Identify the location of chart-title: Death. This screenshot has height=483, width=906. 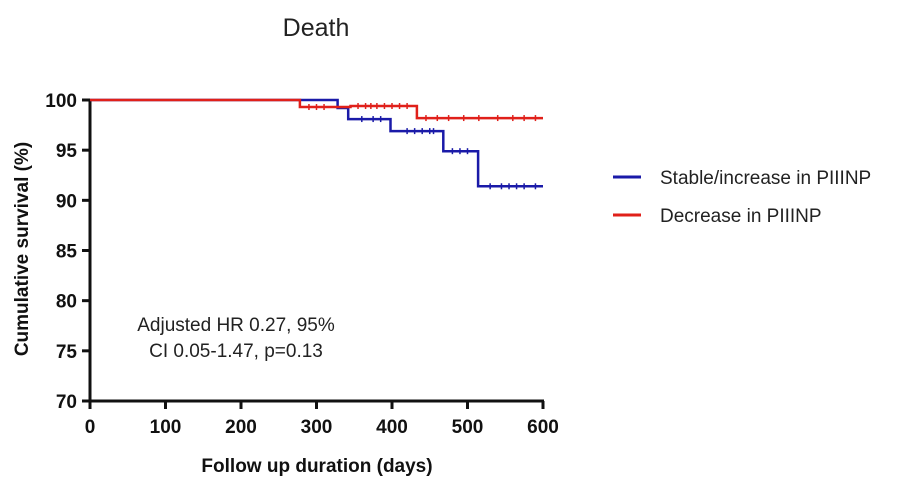
(316, 28).